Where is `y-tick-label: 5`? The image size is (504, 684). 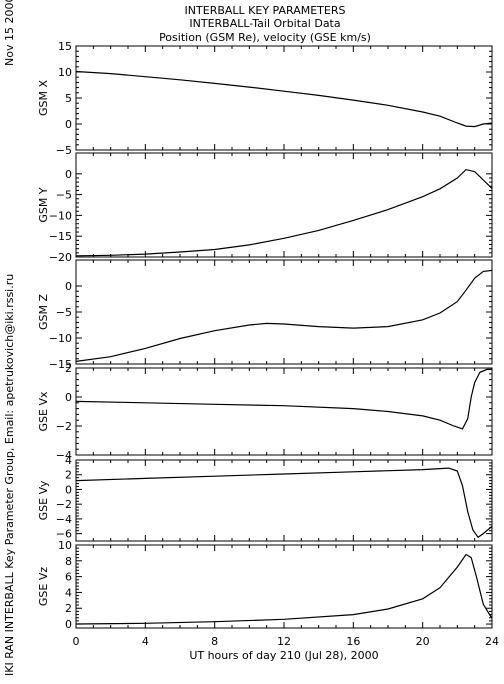 y-tick-label: 5 is located at coordinates (68, 98).